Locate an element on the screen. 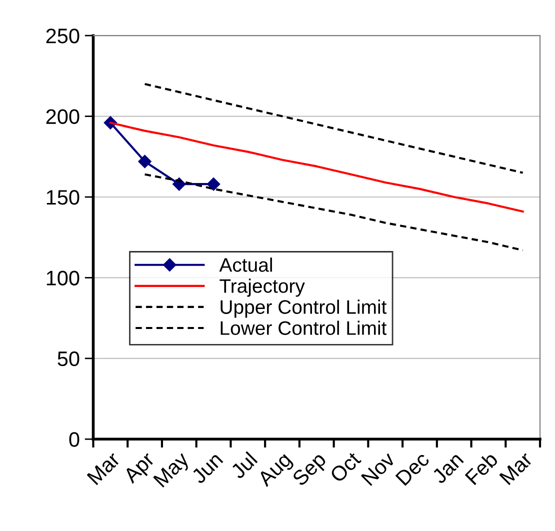 Image resolution: width=555 pixels, height=531 pixels. x-tick-label: Jan is located at coordinates (447, 468).